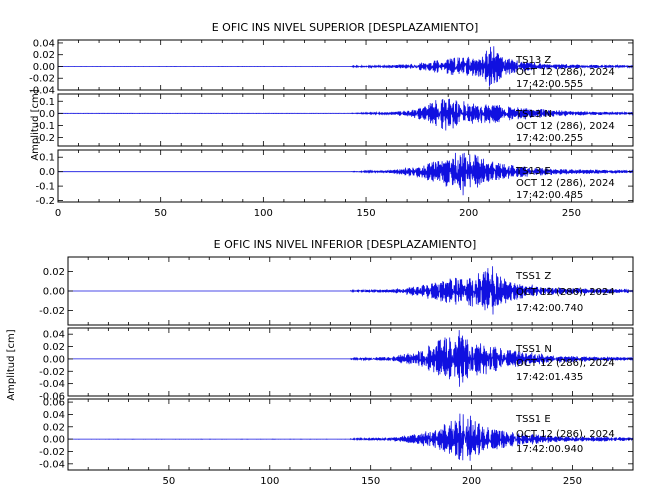 The height and width of the screenshot is (500, 650). I want to click on station-label: TS13 Z, so click(533, 60).